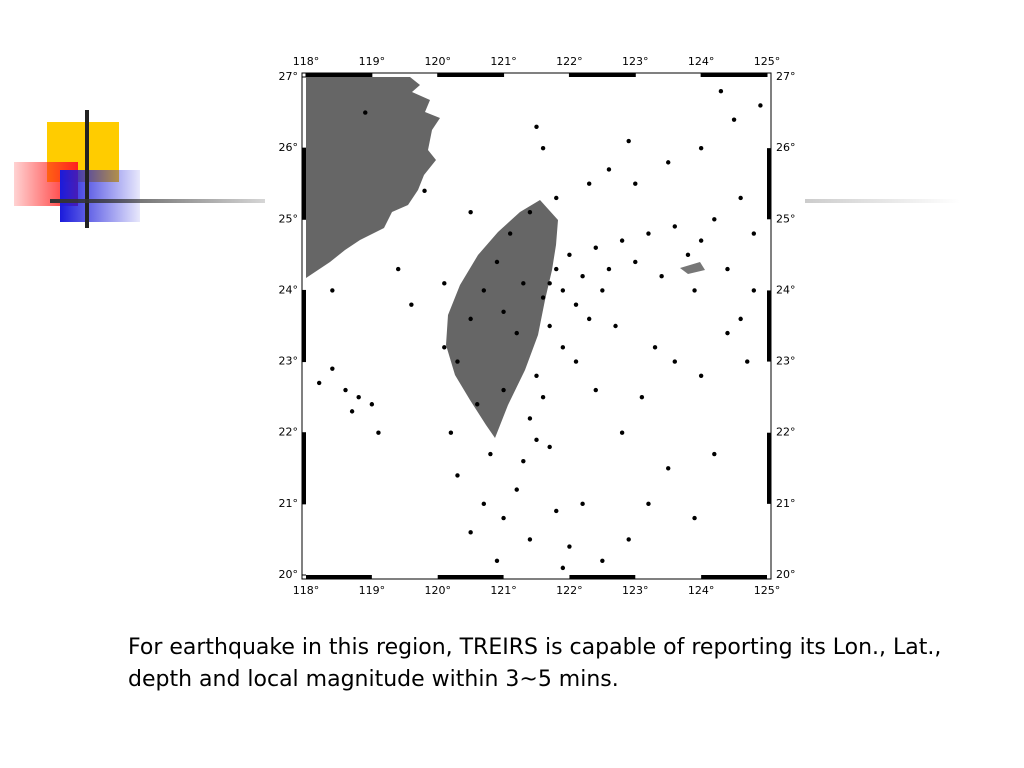  I want to click on y-tick-label-left: 26°, so click(289, 147).